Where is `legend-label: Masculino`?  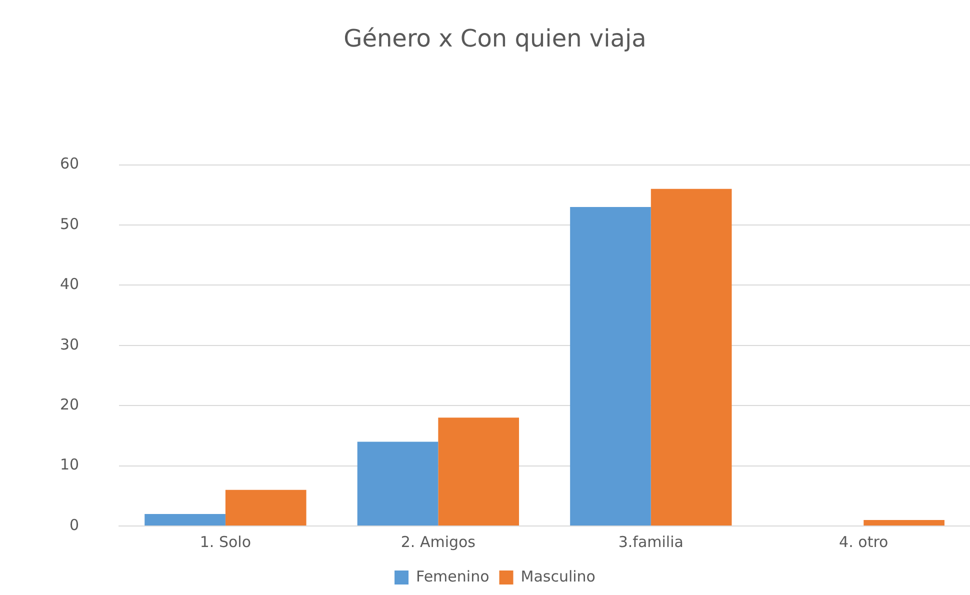
legend-label: Masculino is located at coordinates (558, 576).